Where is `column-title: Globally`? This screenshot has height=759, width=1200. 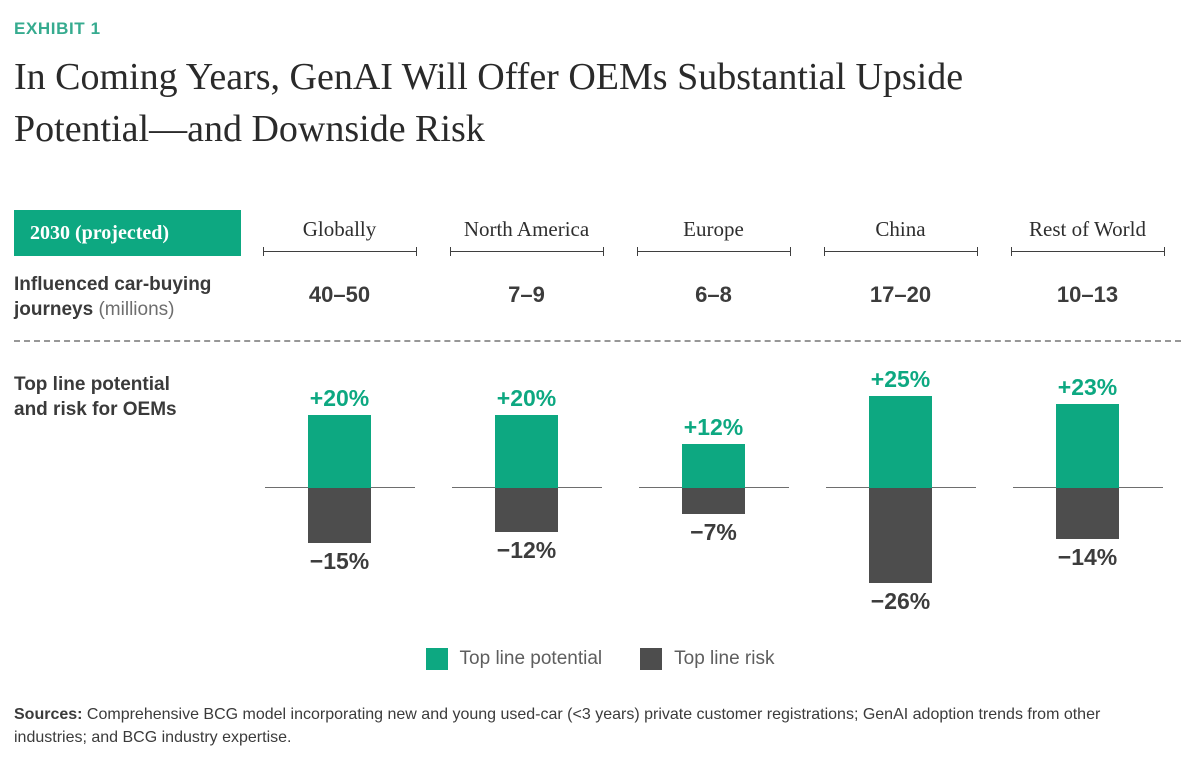 column-title: Globally is located at coordinates (339, 229).